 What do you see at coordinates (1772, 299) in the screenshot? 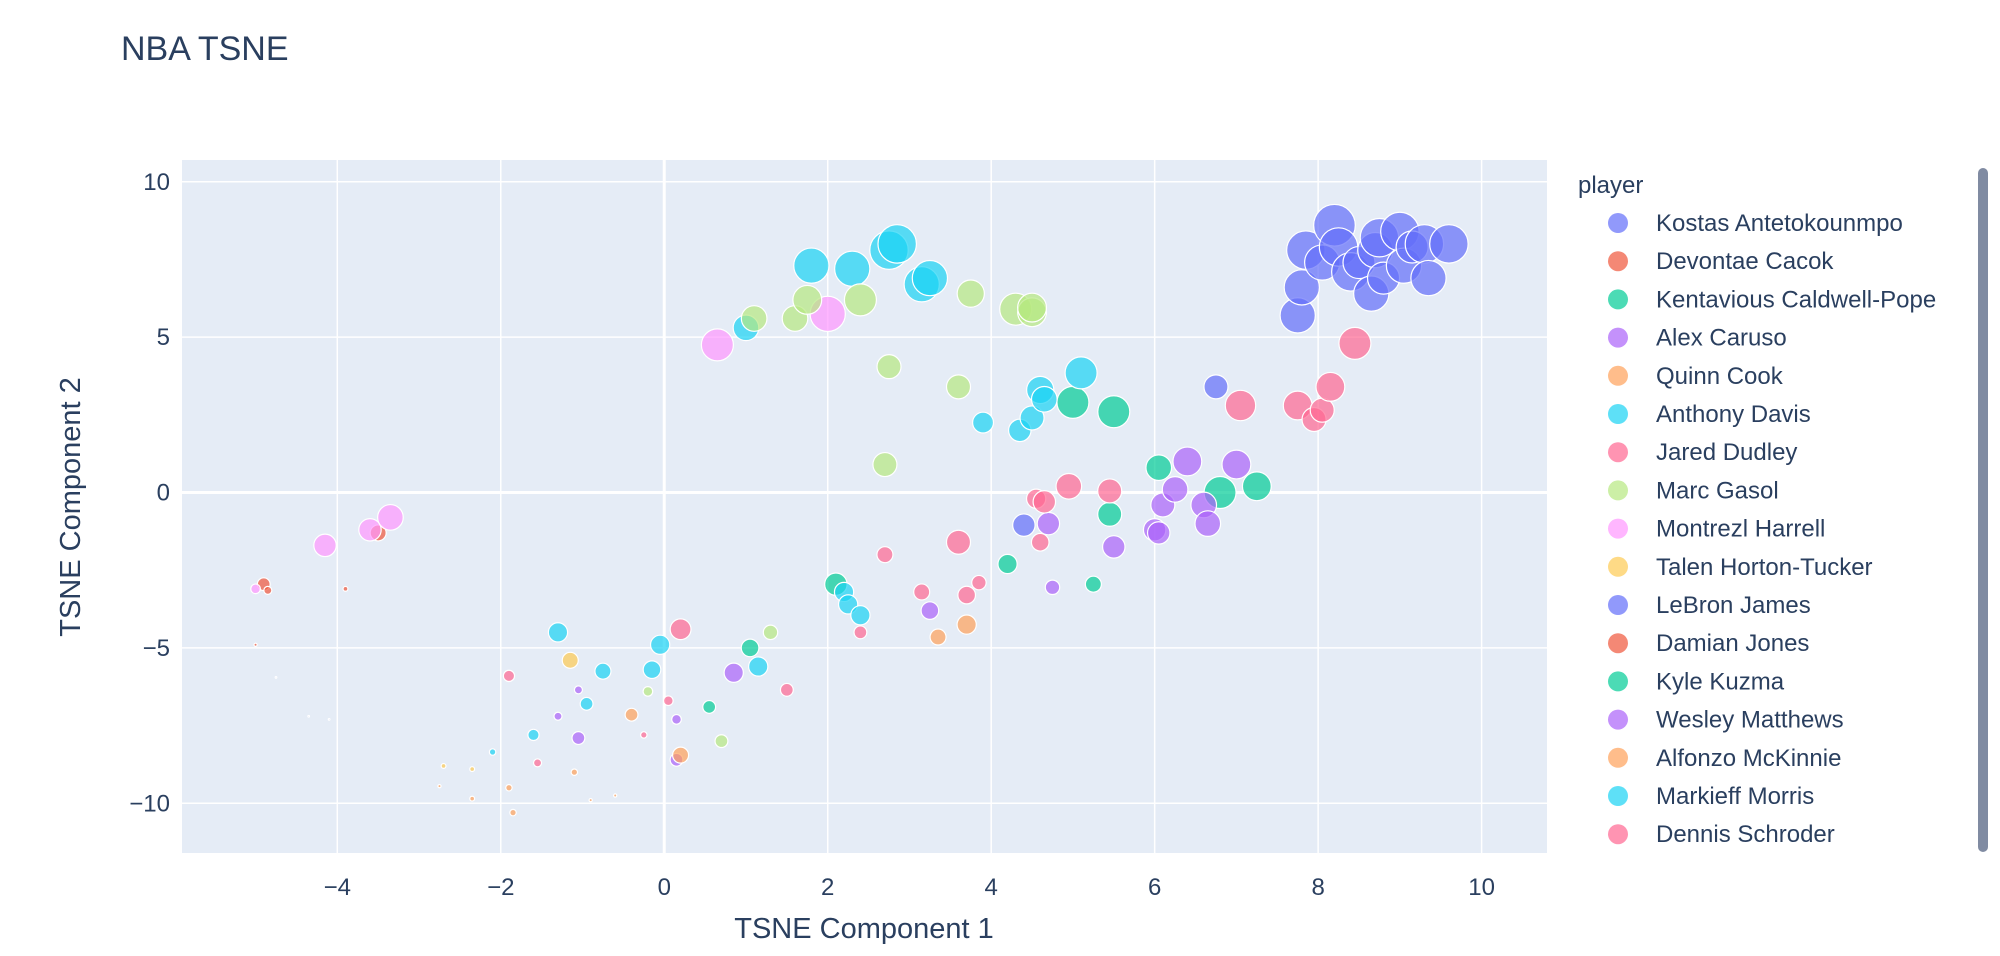
I see `legend-item: Kentavious Caldwell-Pope` at bounding box center [1772, 299].